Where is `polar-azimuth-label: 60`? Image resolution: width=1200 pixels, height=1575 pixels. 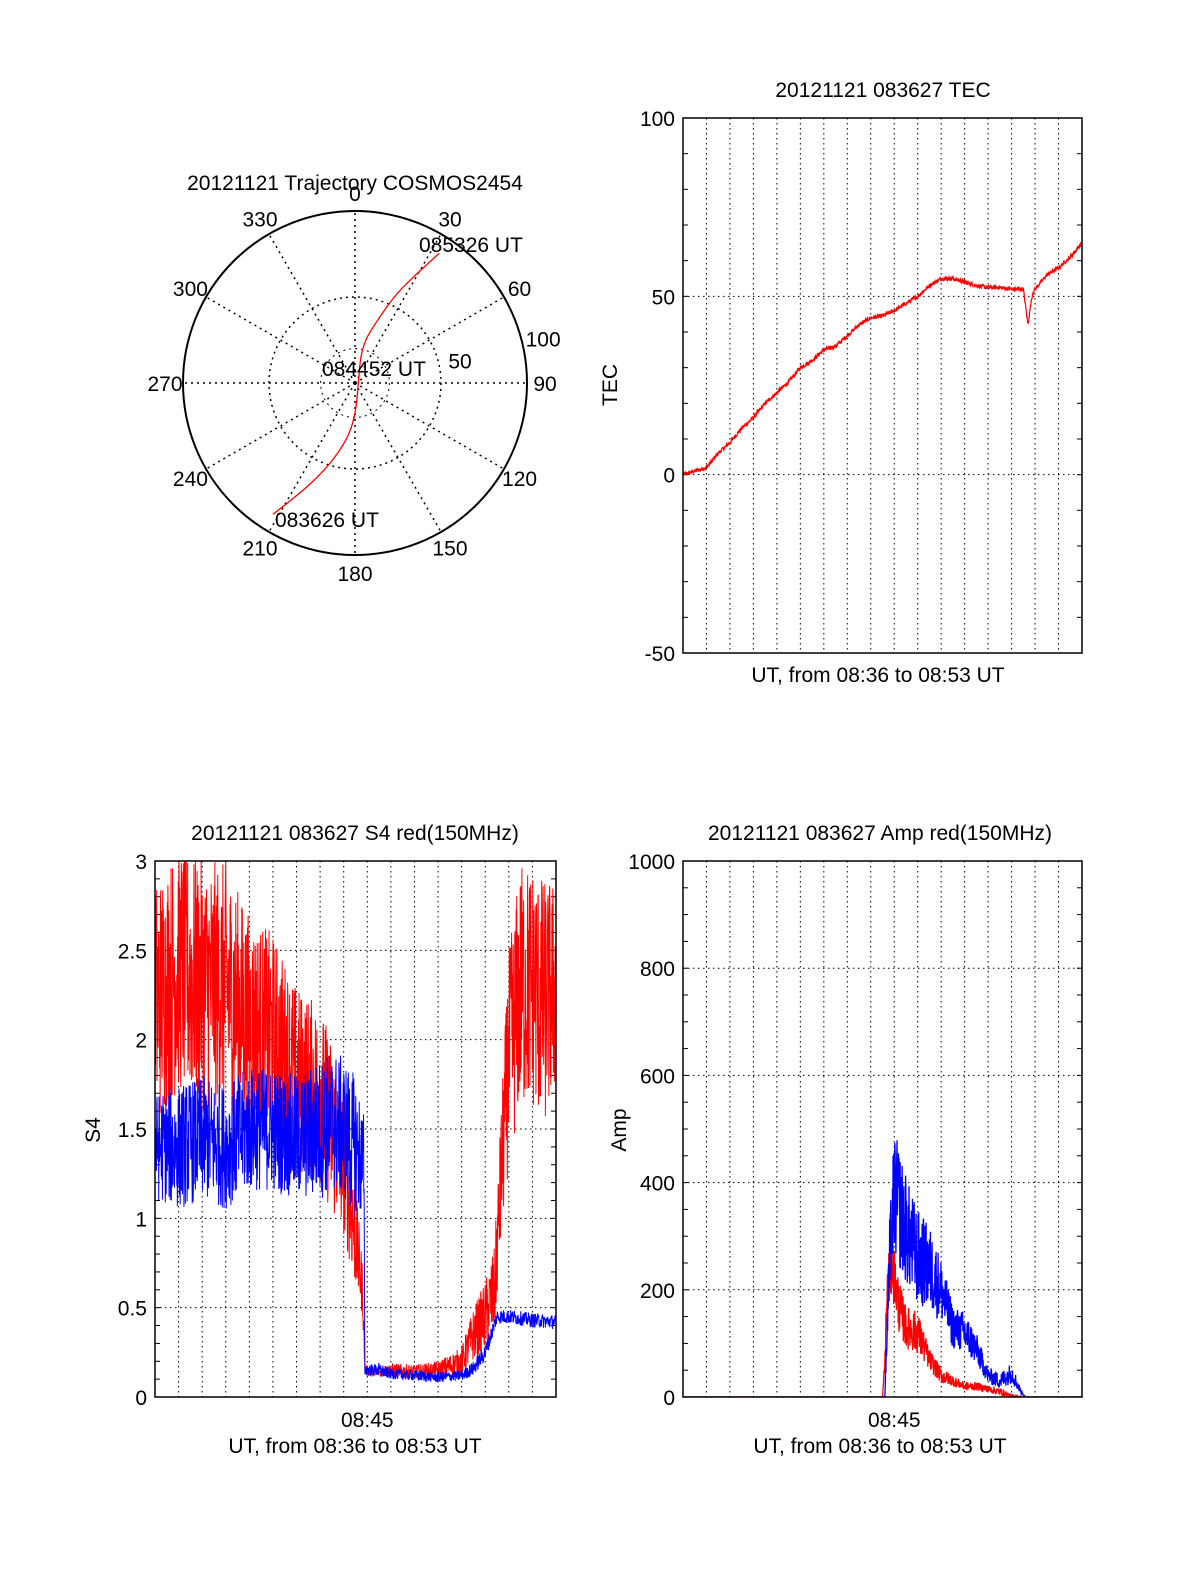
polar-azimuth-label: 60 is located at coordinates (519, 289).